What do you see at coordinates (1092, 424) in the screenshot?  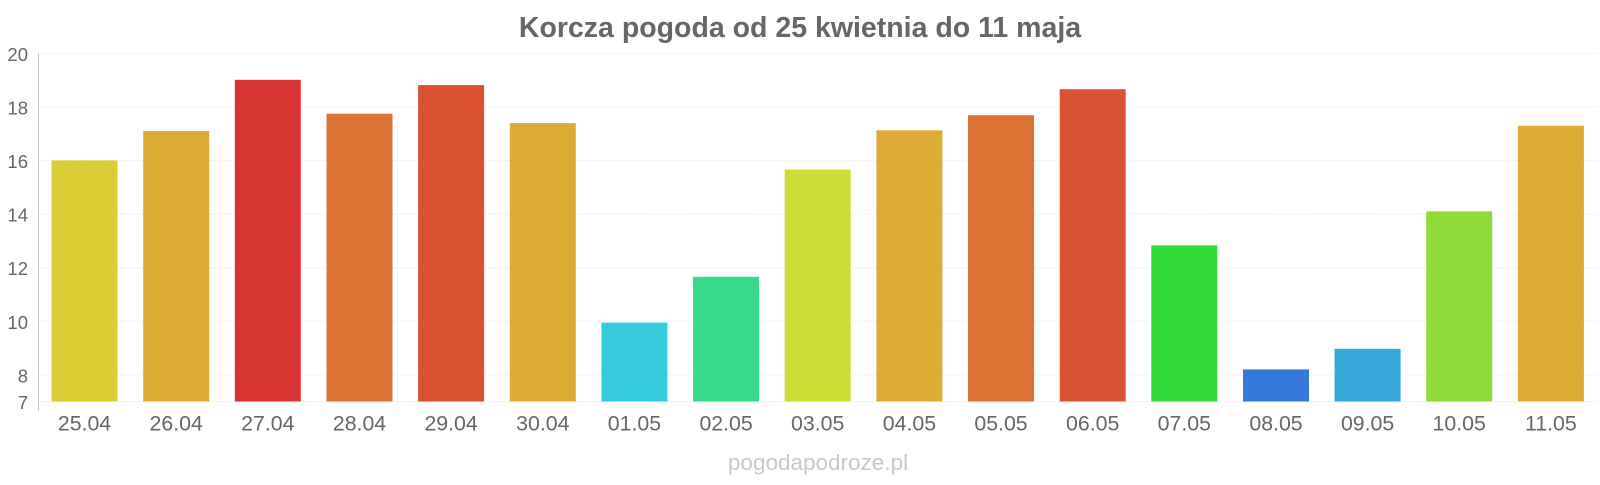 I see `svg-text: 06.05` at bounding box center [1092, 424].